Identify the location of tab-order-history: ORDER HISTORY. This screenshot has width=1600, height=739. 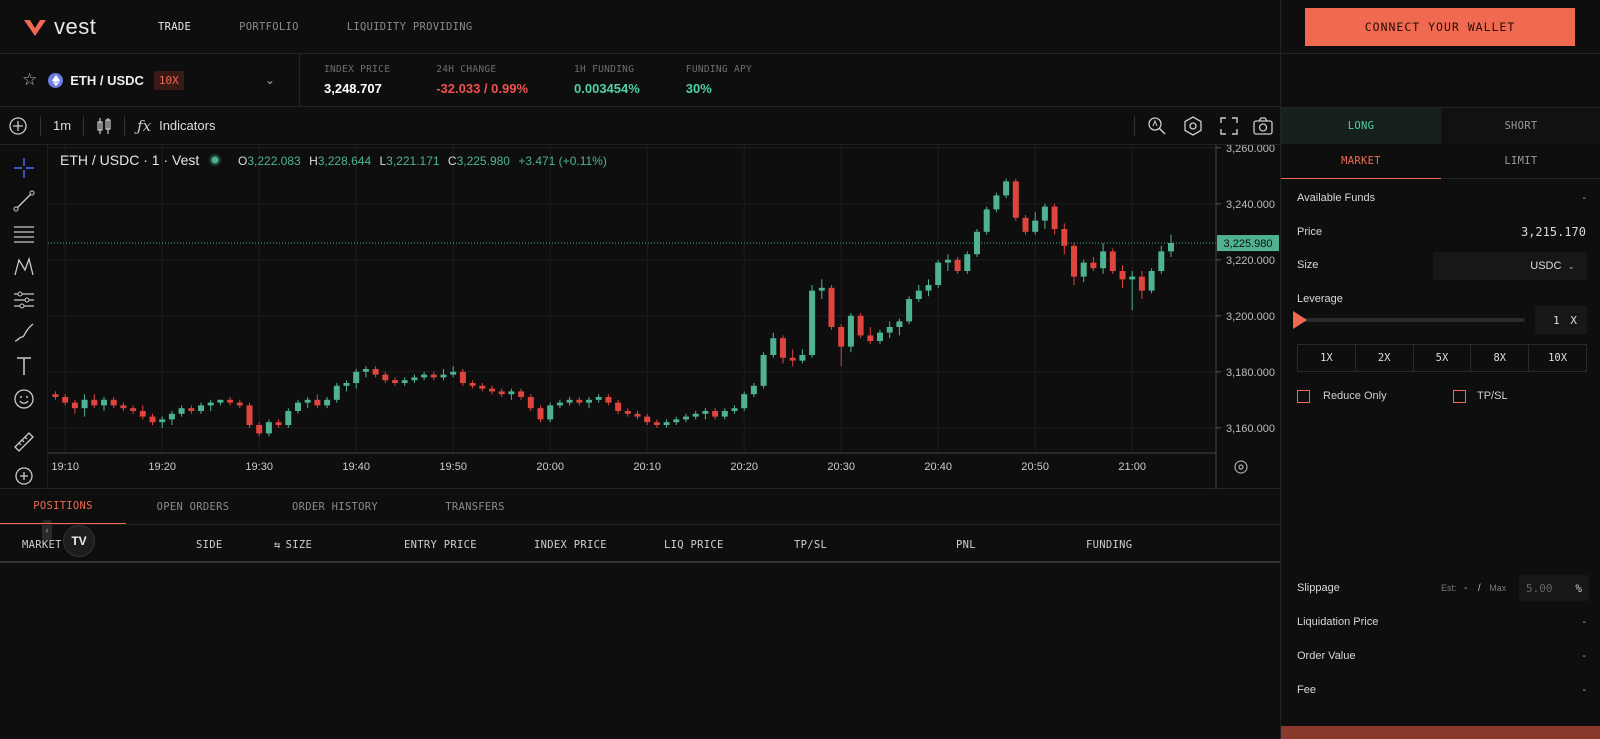
(335, 506).